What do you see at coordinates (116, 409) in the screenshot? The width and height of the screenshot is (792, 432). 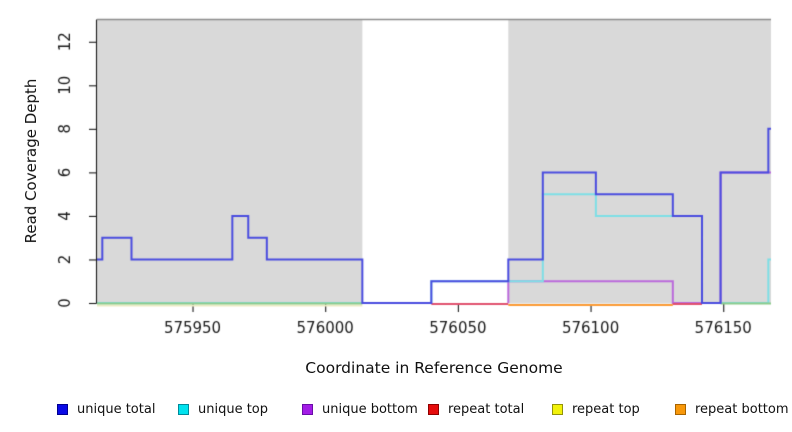 I see `legend-item-label: unique total` at bounding box center [116, 409].